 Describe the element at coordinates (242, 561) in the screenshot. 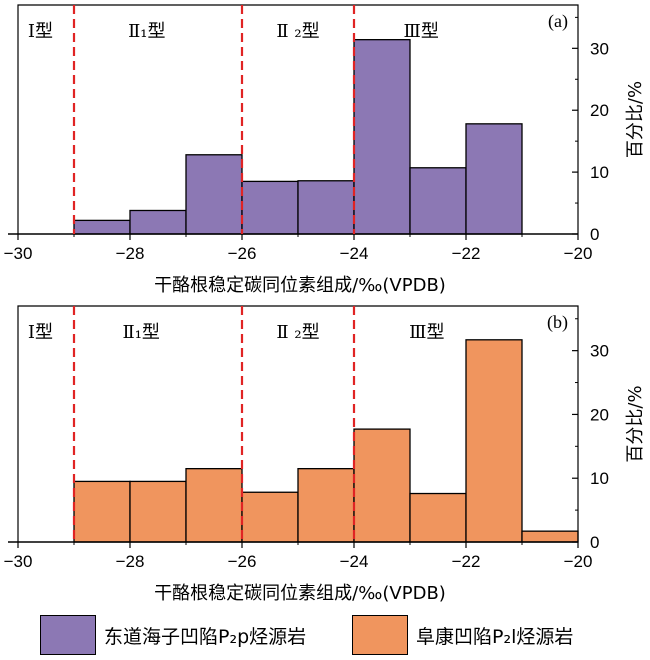

I see `x-tick-label-b-2: −26` at that location.